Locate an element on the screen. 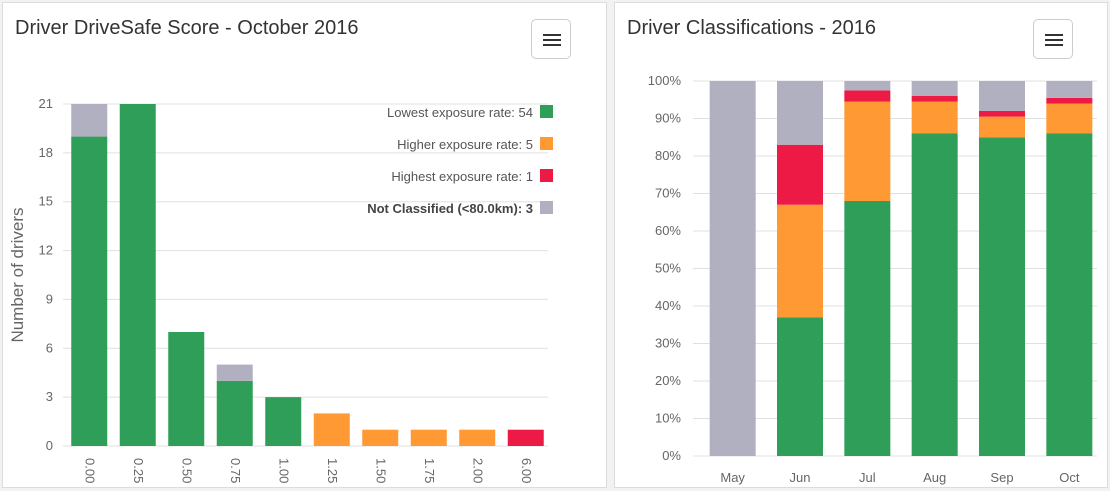  bar-gray-Oct is located at coordinates (1069, 89).